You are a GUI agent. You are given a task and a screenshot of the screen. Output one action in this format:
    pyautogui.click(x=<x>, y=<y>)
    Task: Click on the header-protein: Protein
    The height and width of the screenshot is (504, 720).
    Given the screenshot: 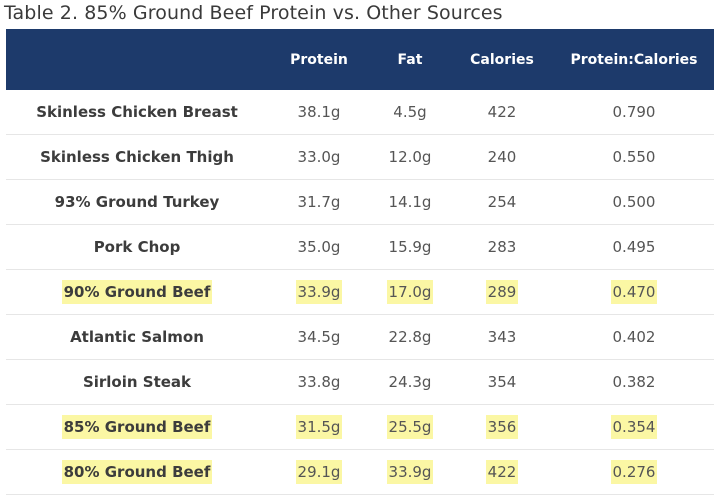 What is the action you would take?
    pyautogui.click(x=319, y=59)
    